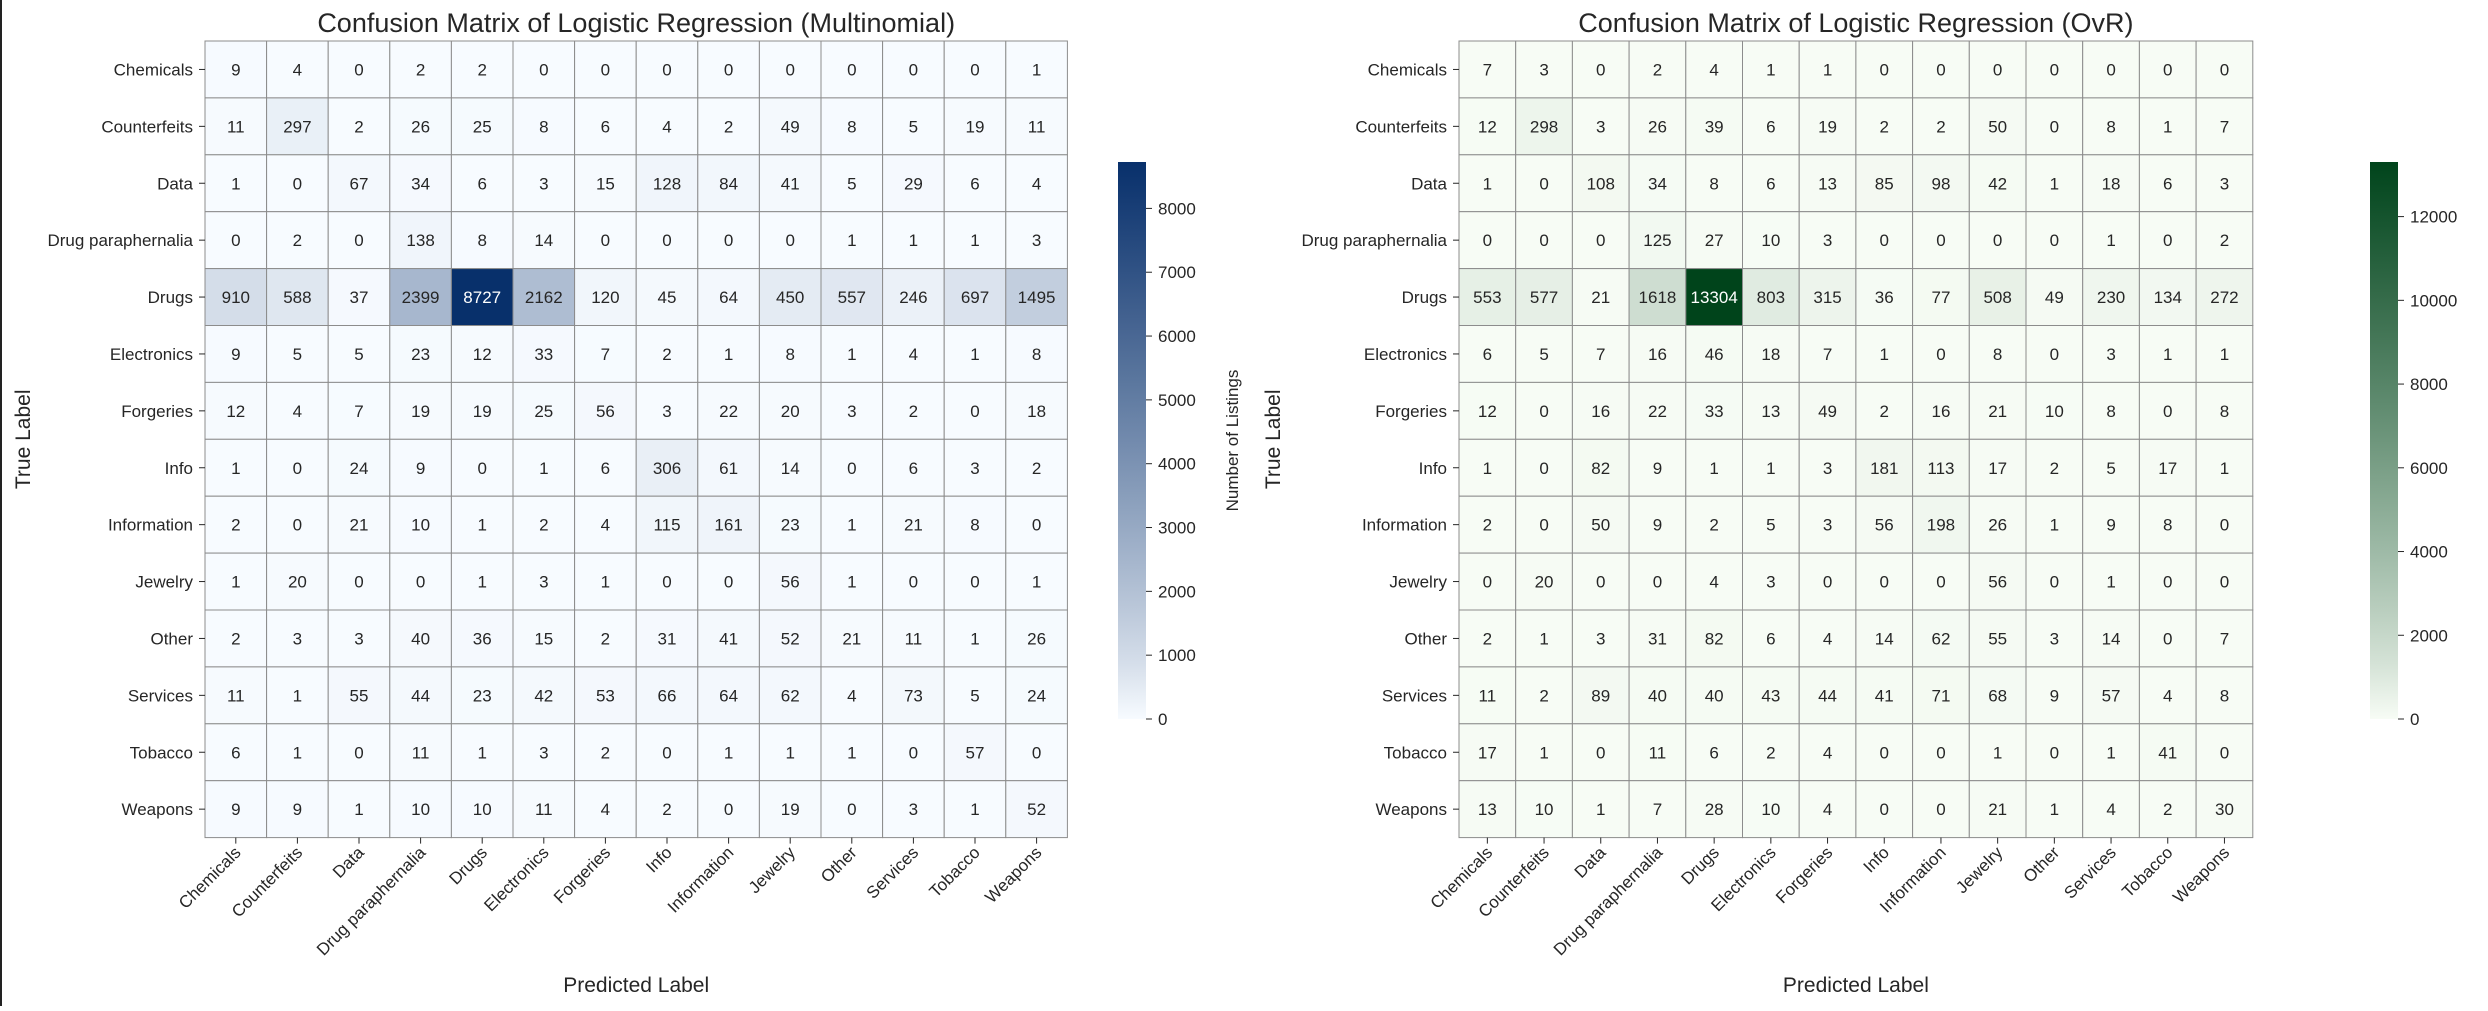 This screenshot has height=1011, width=2488. Describe the element at coordinates (175, 183) in the screenshot. I see `y-tick-label: Data` at that location.